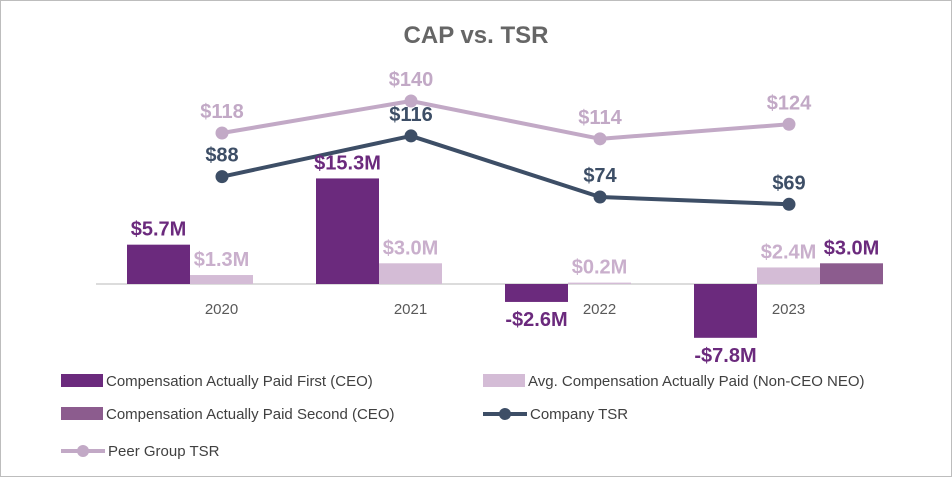  I want to click on data-label-peer-group-tsr-2021: $140, so click(411, 80).